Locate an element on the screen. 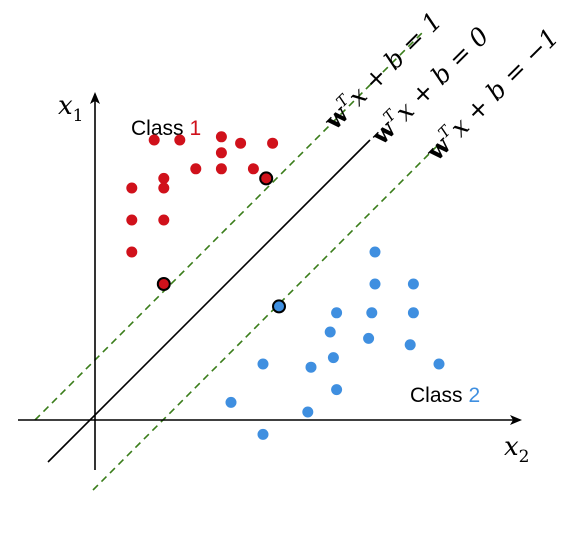 This screenshot has width=582, height=538. class2-support-vector is located at coordinates (279, 306).